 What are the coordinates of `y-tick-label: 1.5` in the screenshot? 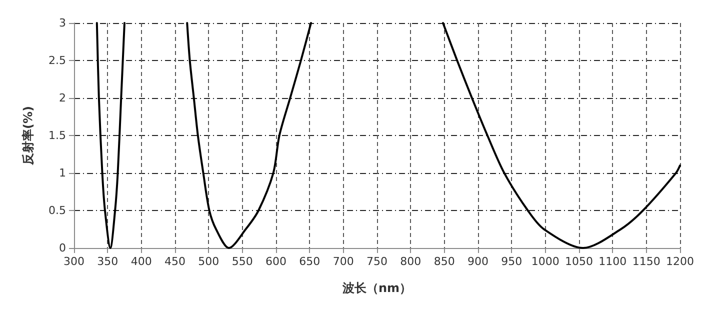 It's located at (57, 135).